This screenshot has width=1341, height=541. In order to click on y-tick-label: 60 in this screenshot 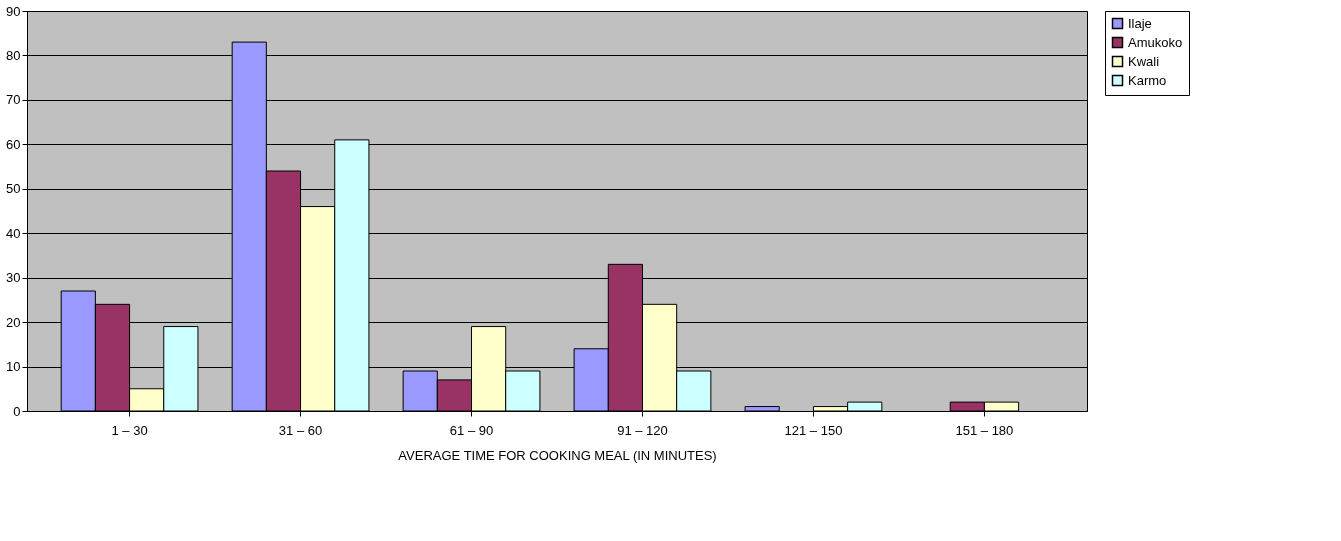, I will do `click(13, 144)`.